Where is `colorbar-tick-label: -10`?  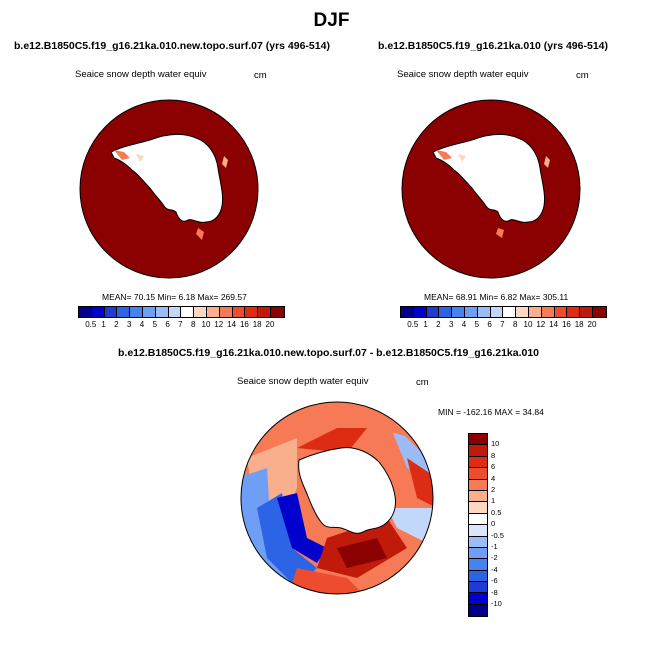 colorbar-tick-label: -10 is located at coordinates (496, 603).